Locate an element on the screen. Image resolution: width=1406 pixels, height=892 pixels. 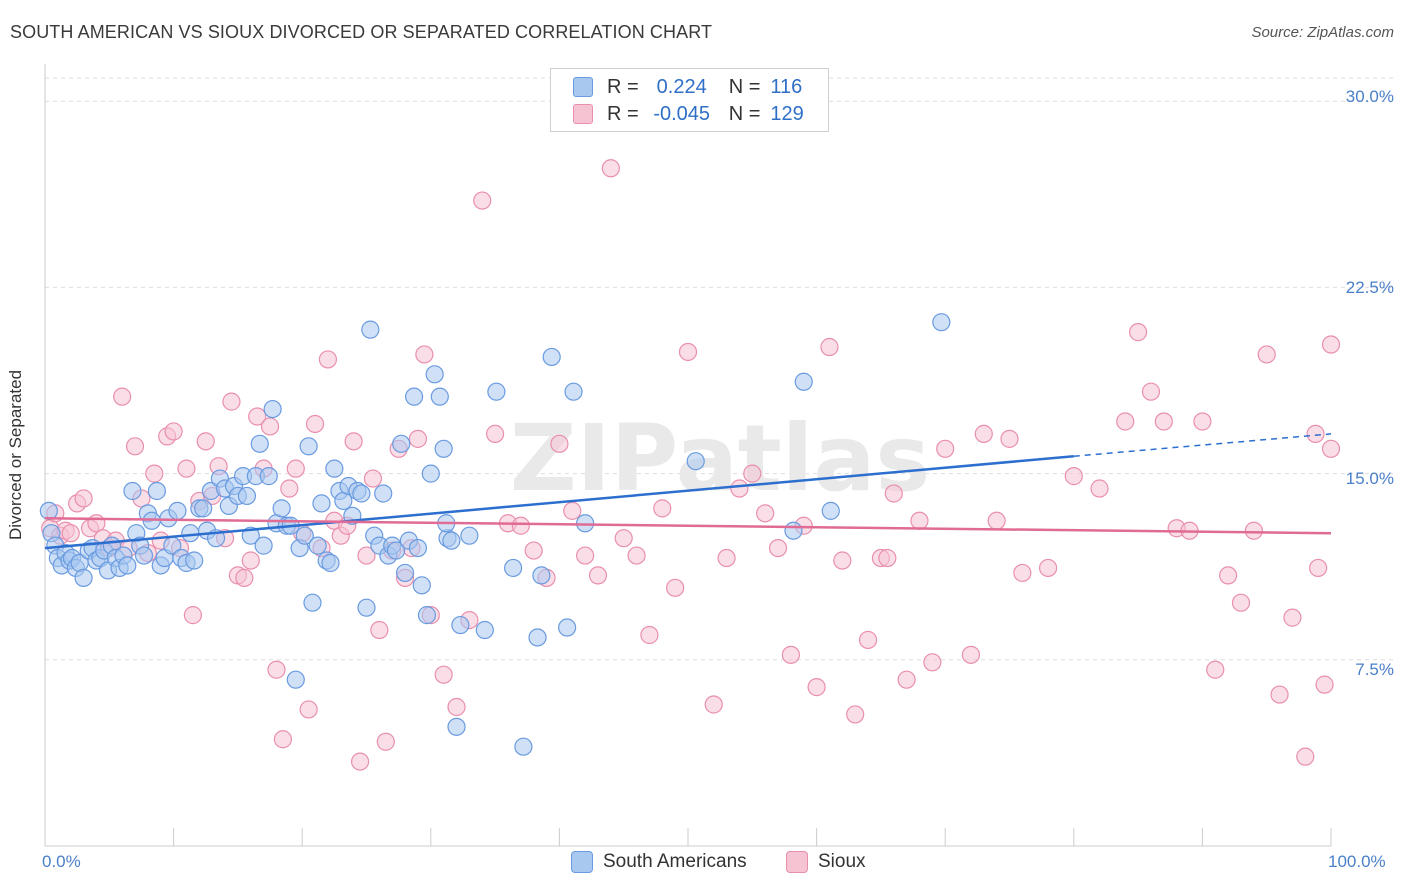
n-value: 129 is located at coordinates (787, 113).